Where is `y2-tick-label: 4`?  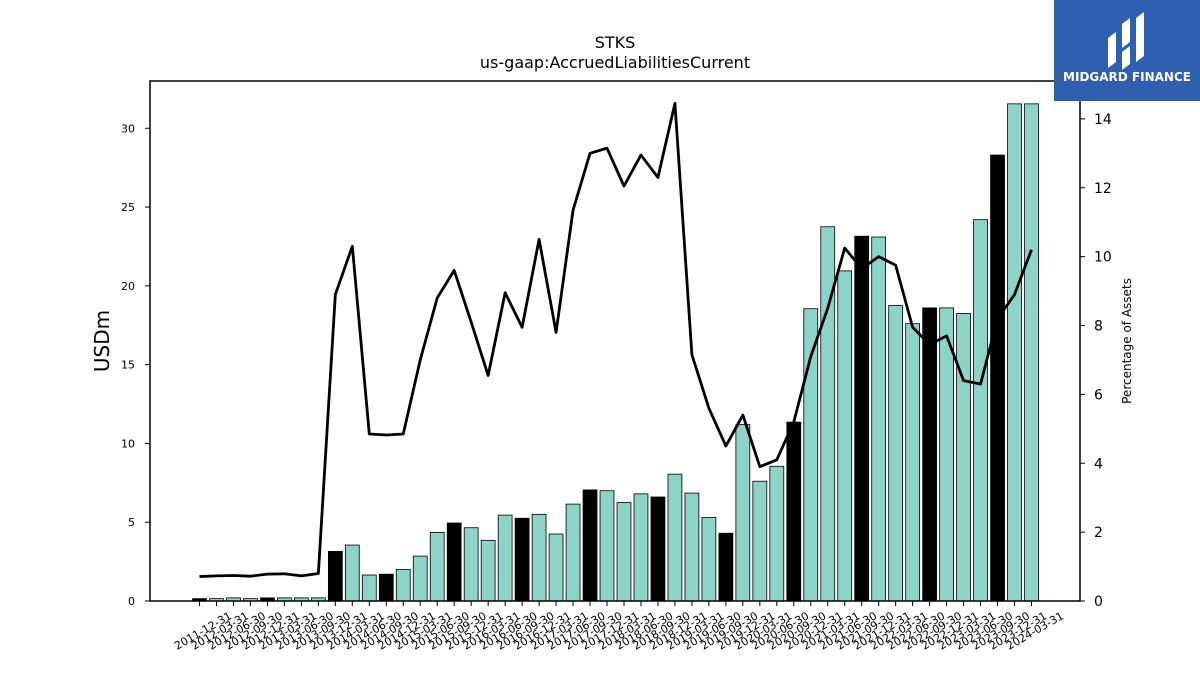 y2-tick-label: 4 is located at coordinates (1098, 464).